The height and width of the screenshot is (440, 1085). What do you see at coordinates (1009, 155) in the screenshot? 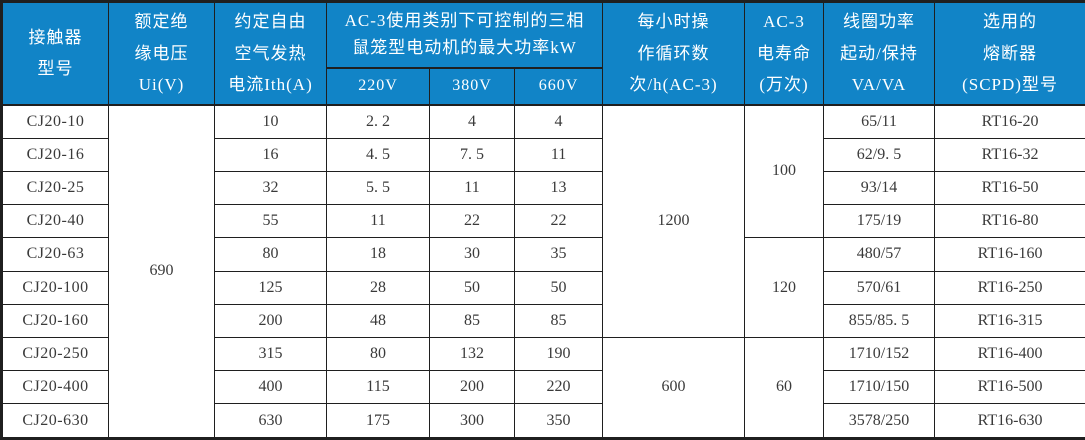
I see `fuse-cell: RT16-32` at bounding box center [1009, 155].